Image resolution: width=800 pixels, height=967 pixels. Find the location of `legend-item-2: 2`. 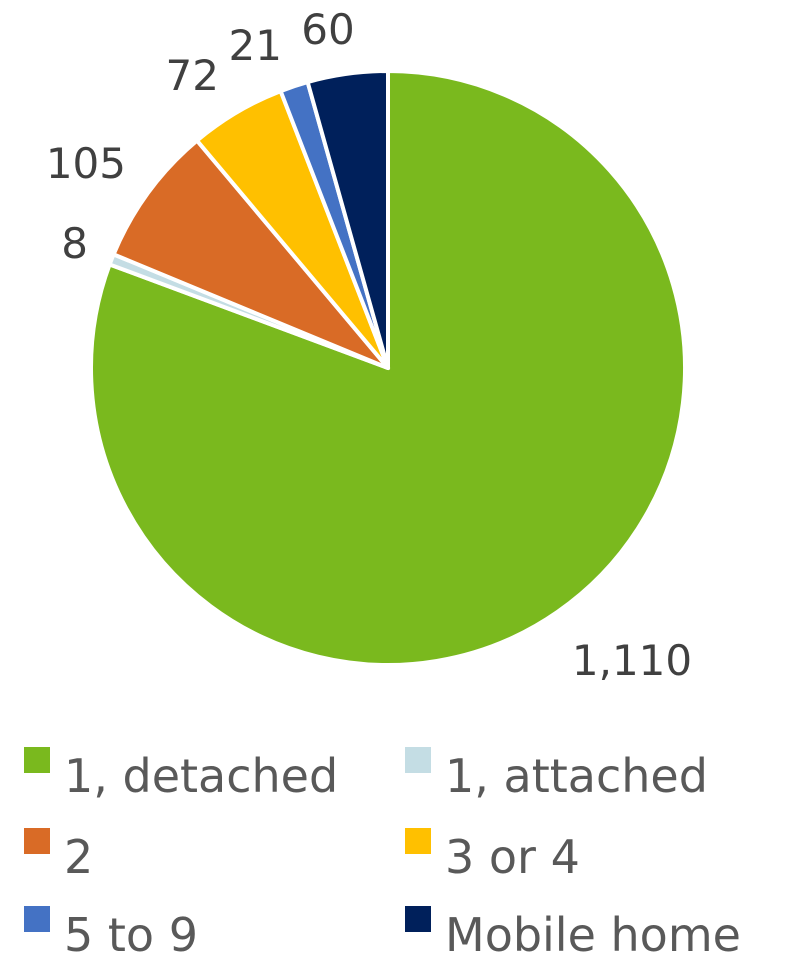

legend-item-2: 2 is located at coordinates (58, 856).